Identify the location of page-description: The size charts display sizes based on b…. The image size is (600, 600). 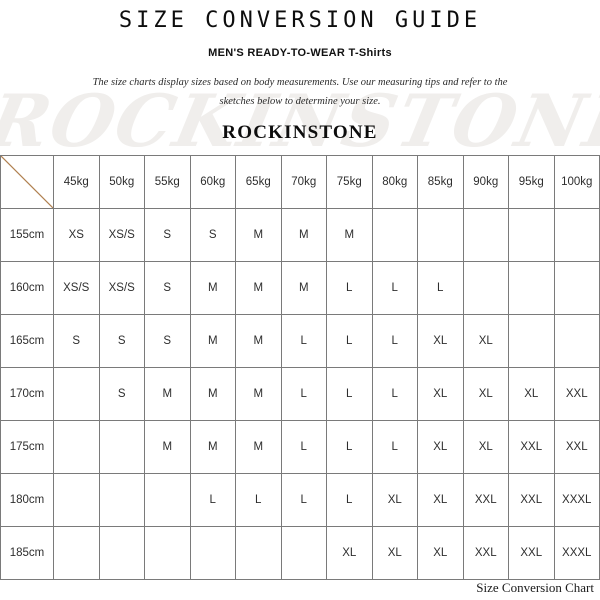
(300, 92).